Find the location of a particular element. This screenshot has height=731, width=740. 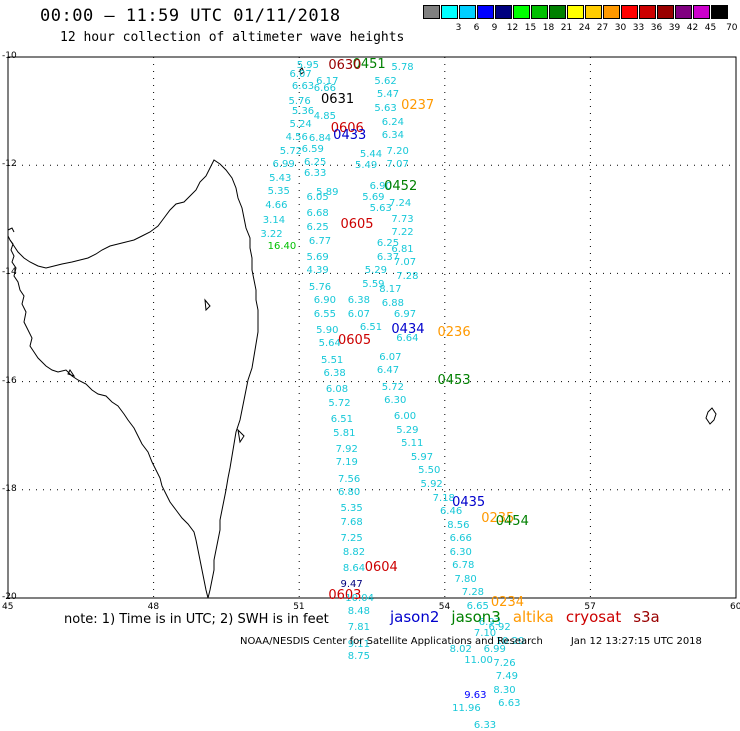

swh-value: 9.11 is located at coordinates (358, 644).